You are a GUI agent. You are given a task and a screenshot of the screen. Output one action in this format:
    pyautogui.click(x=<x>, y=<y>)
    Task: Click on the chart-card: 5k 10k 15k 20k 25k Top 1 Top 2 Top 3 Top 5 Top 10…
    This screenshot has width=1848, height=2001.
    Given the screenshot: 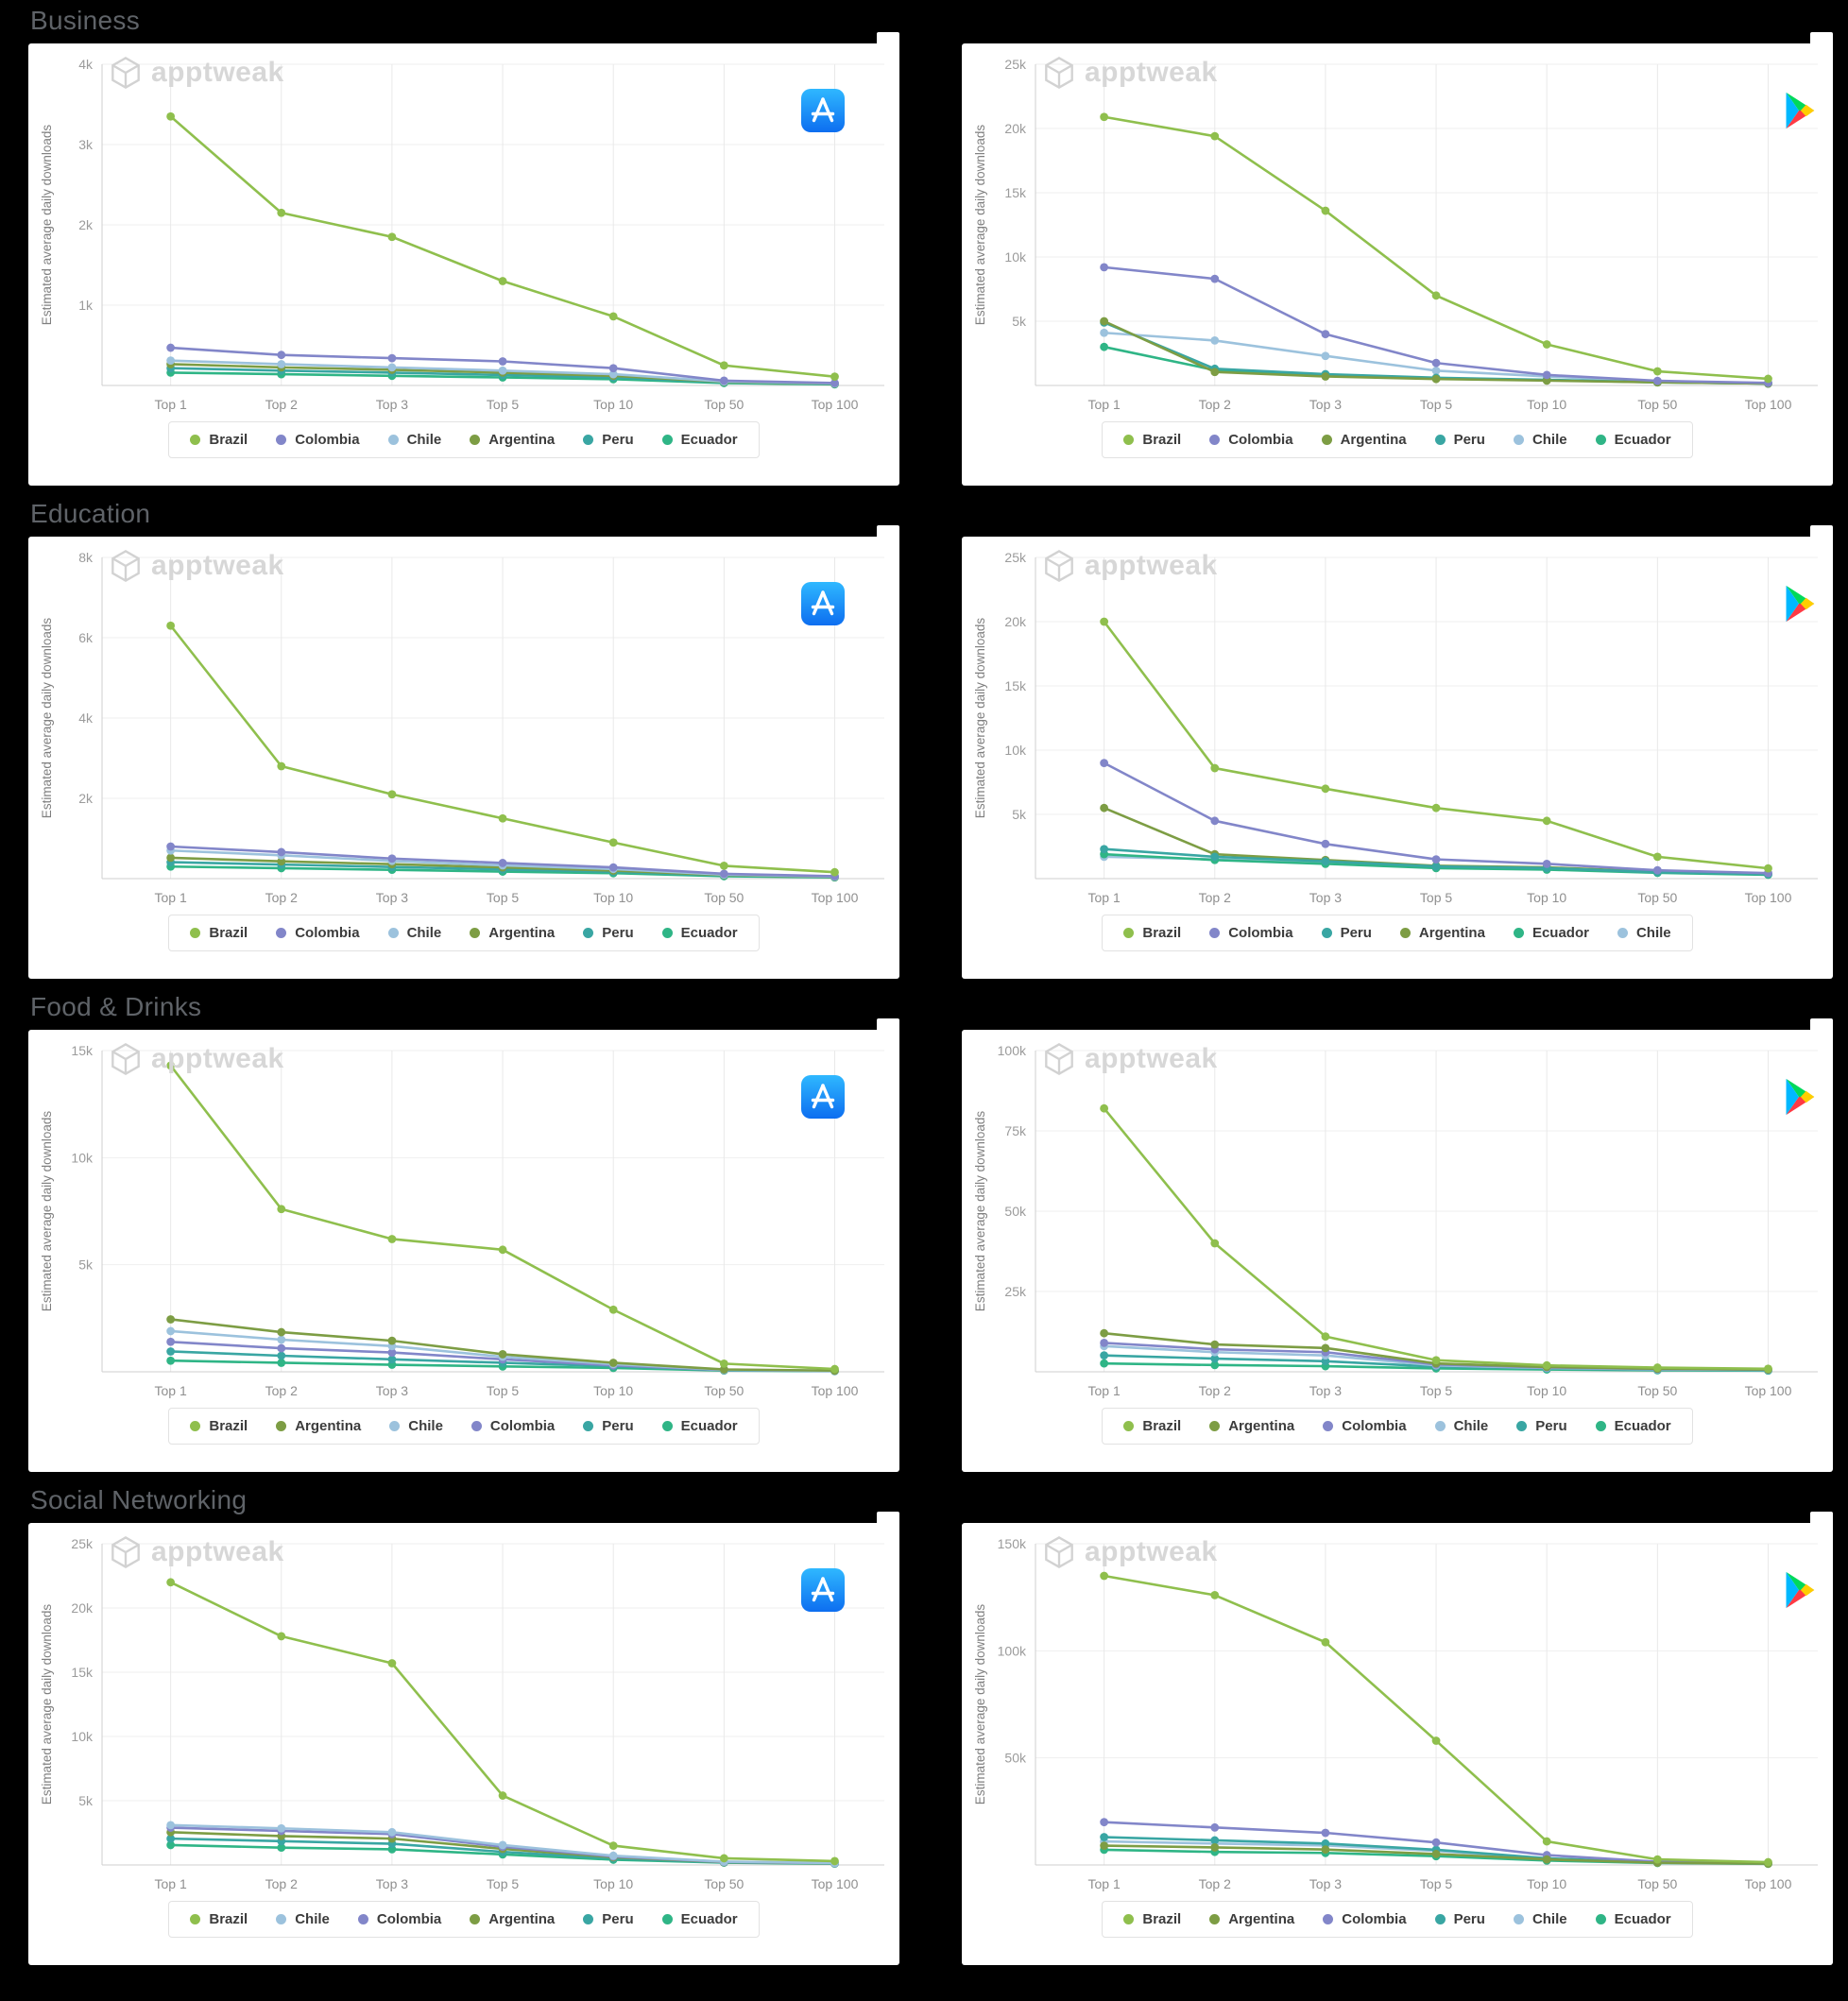 What is the action you would take?
    pyautogui.click(x=464, y=1738)
    